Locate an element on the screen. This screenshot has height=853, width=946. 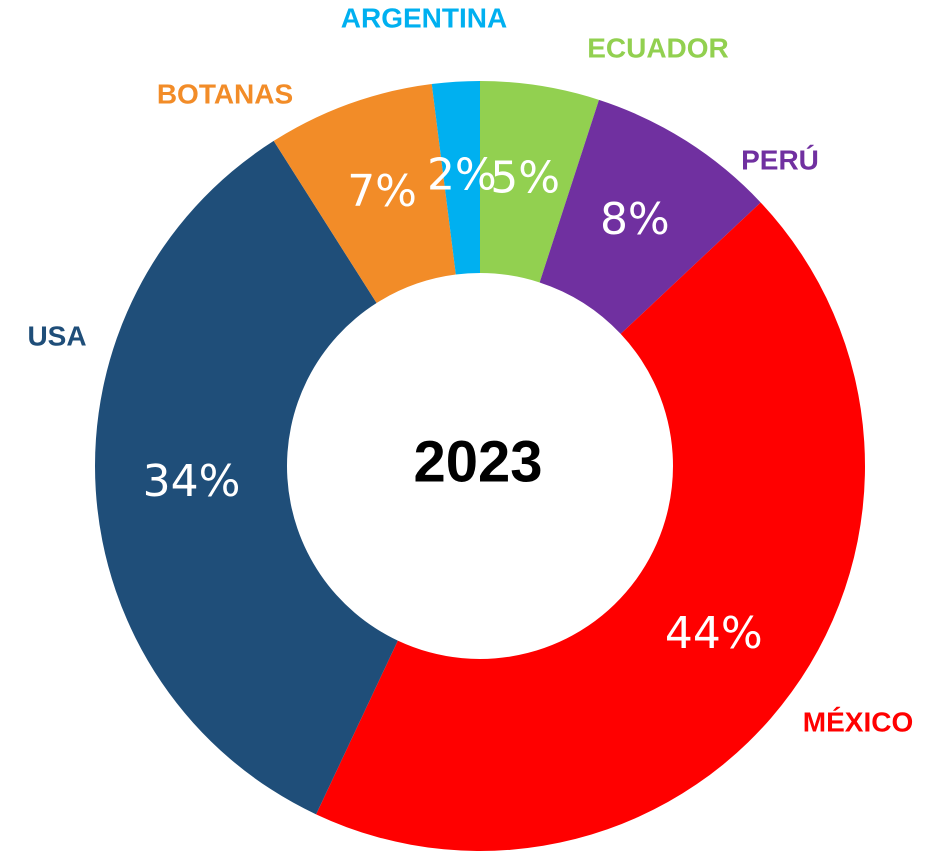
chart-title: 2023 is located at coordinates (477, 461).